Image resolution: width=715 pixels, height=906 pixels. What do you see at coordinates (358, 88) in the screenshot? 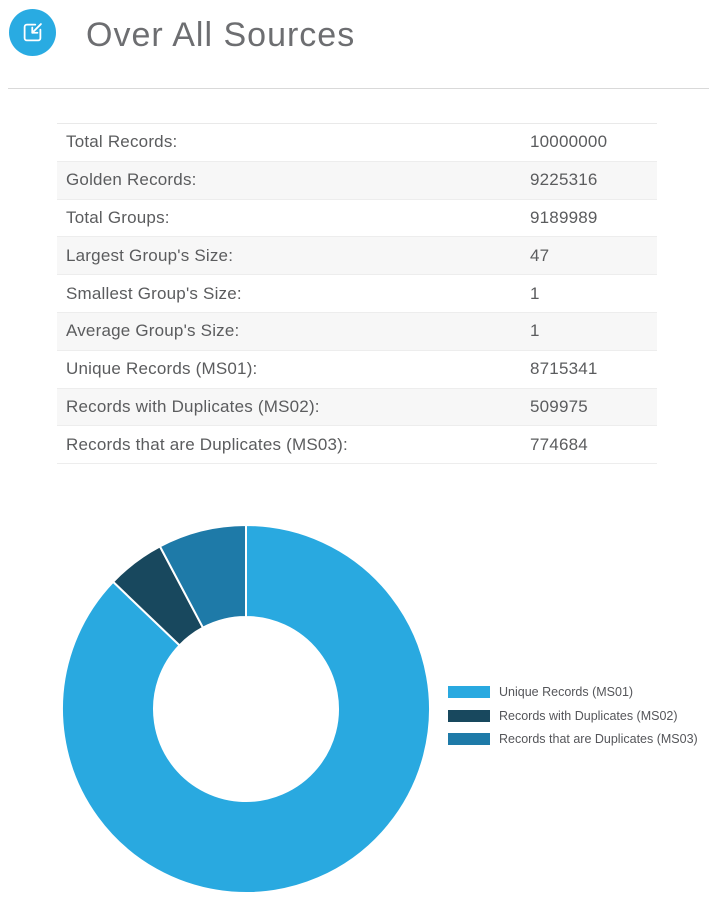
I see `header-divider` at bounding box center [358, 88].